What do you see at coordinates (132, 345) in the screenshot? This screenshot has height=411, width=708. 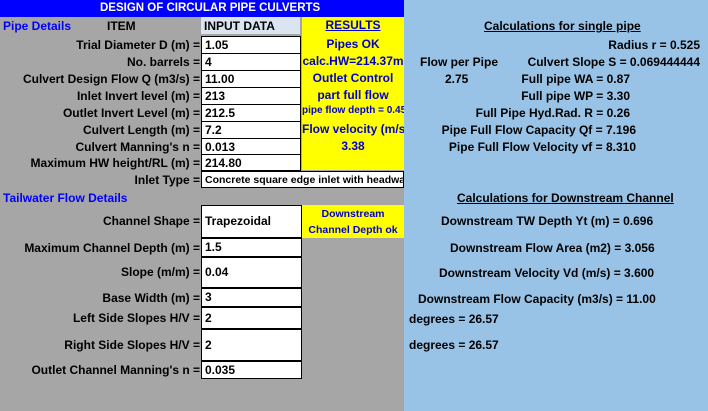 I see `right-slopes-label: Right Side Slopes H/V =` at bounding box center [132, 345].